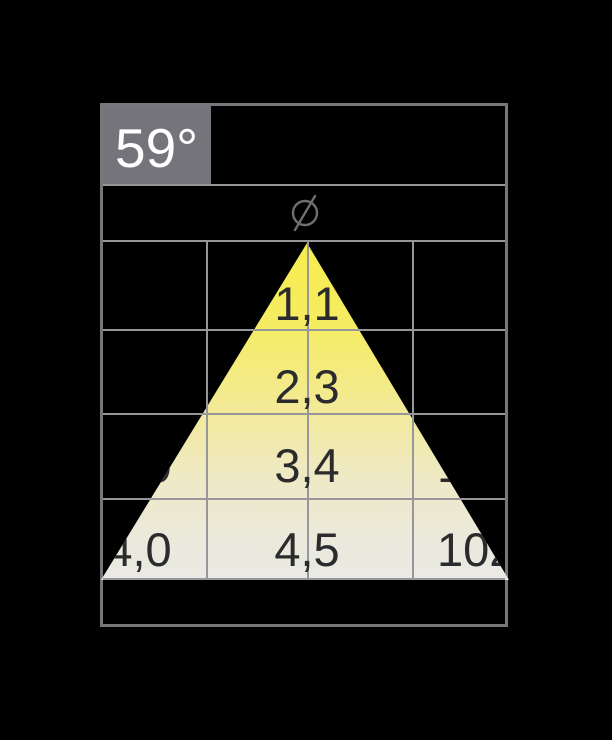 The image size is (612, 740). What do you see at coordinates (450, 465) in the screenshot?
I see `illuminance-label: 1` at bounding box center [450, 465].